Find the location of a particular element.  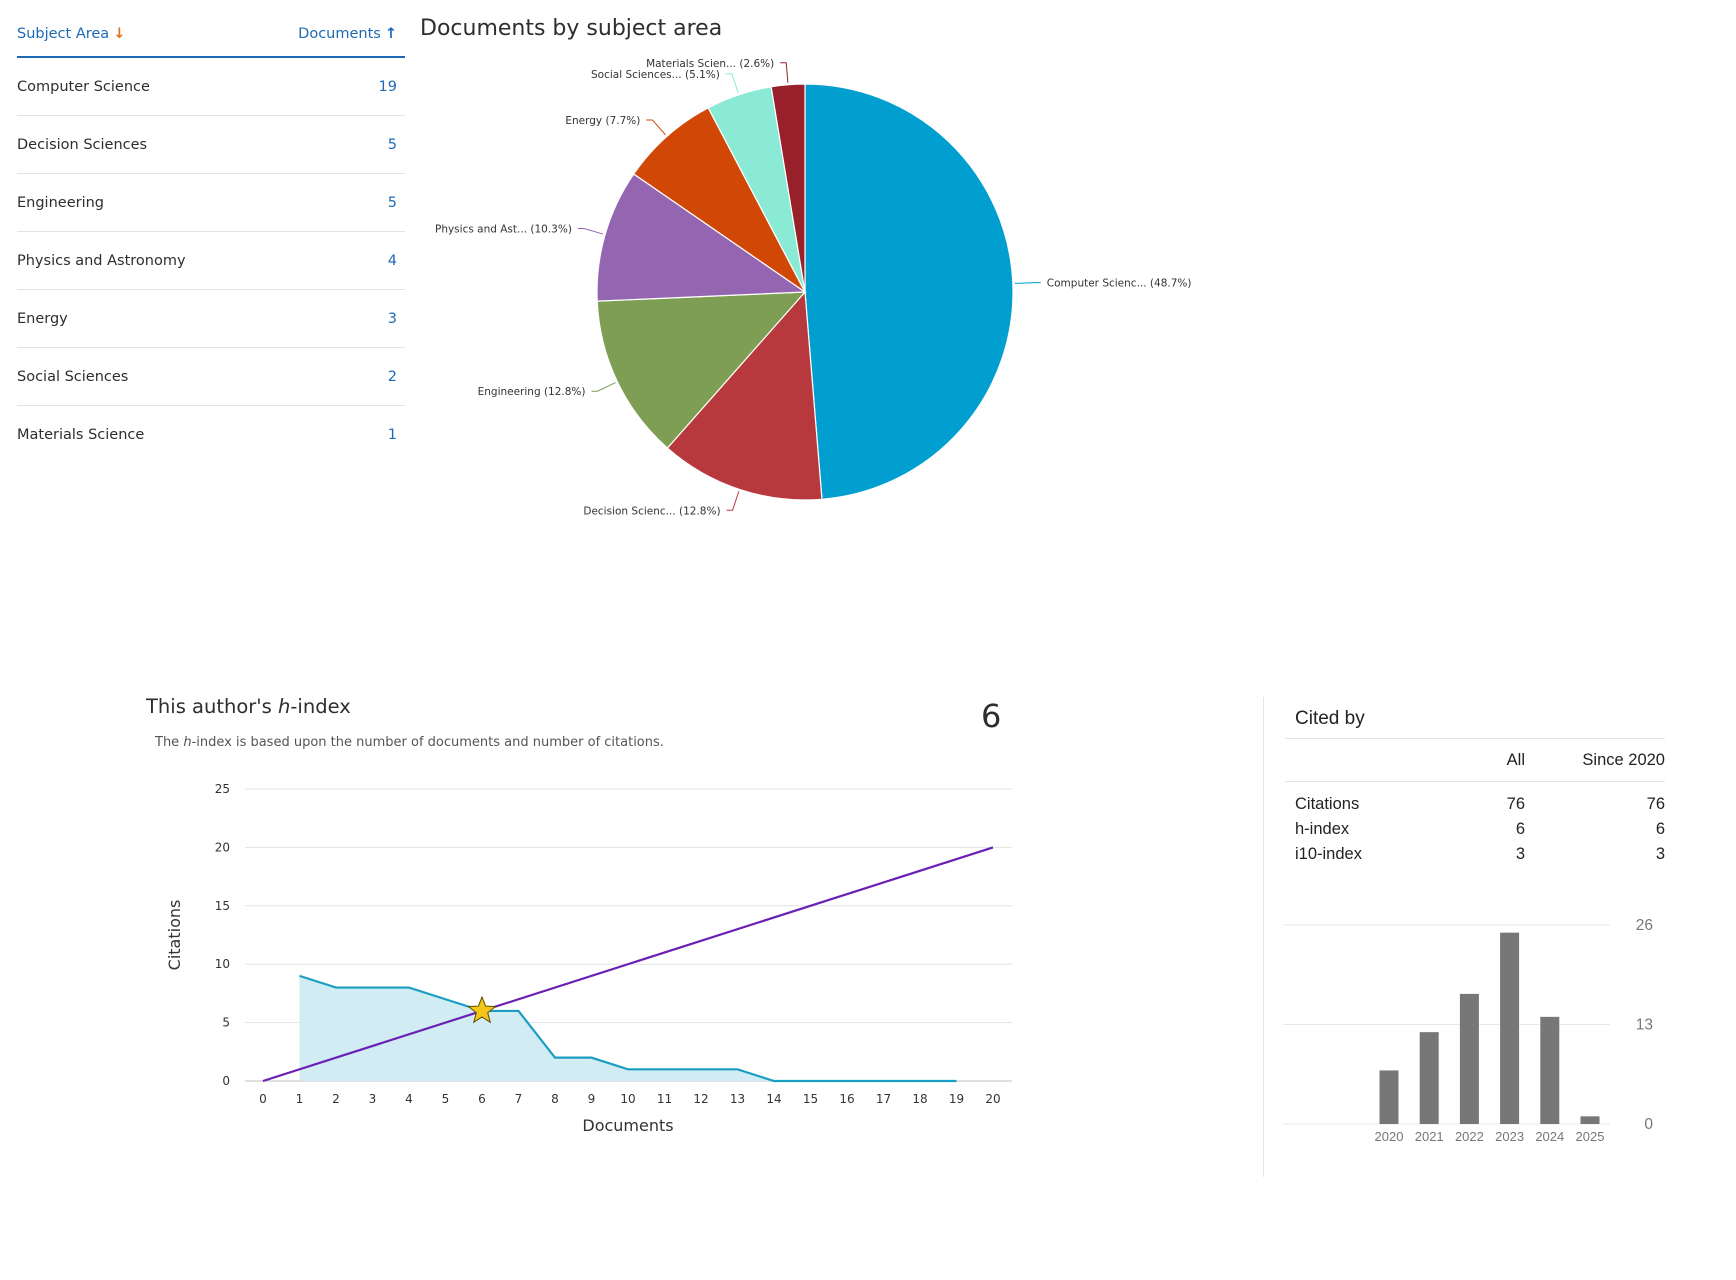

table-row: Materials Science 1 is located at coordinates (211, 434).